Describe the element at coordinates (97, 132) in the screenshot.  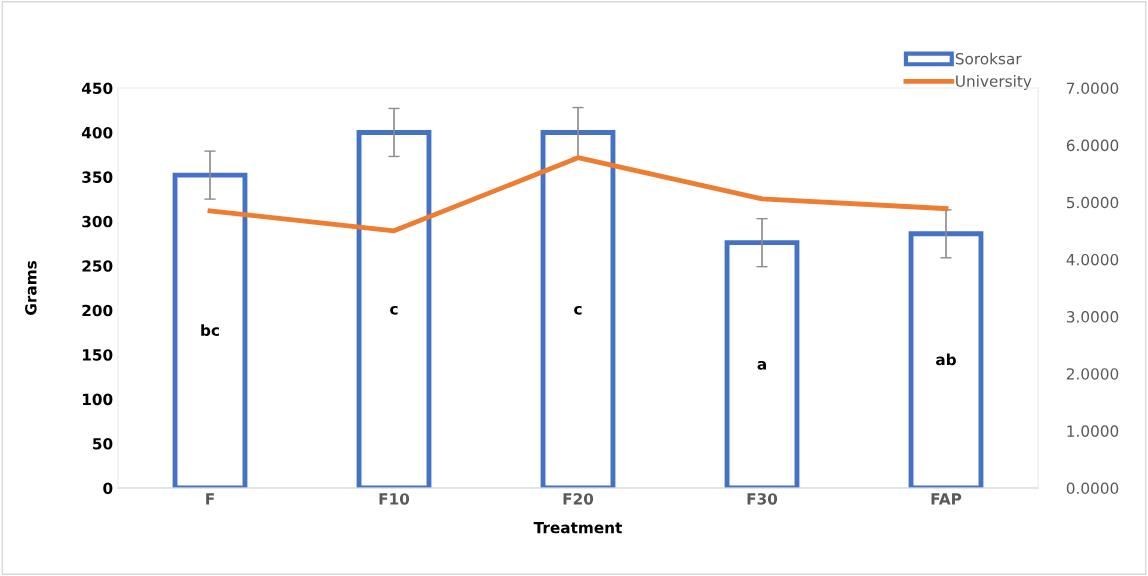
I see `y-tick-label: 400` at that location.